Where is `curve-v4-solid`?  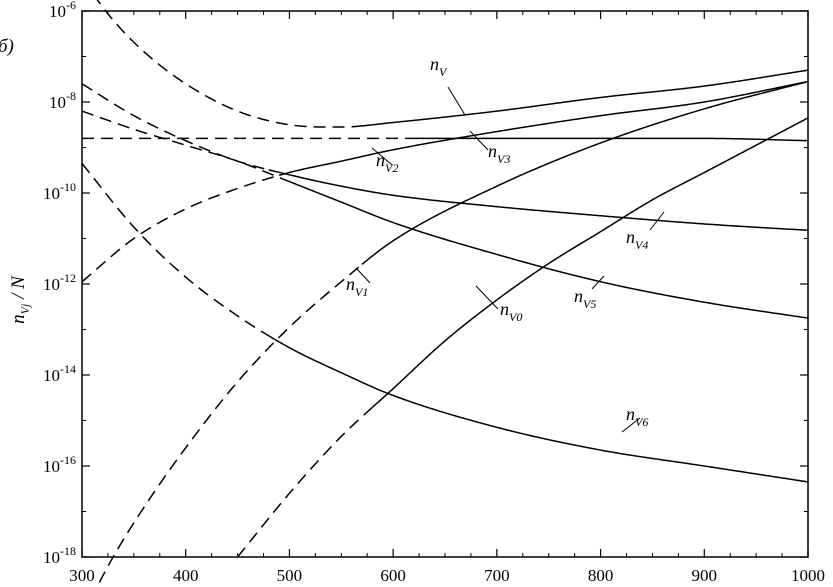 curve-v4-solid is located at coordinates (538, 200).